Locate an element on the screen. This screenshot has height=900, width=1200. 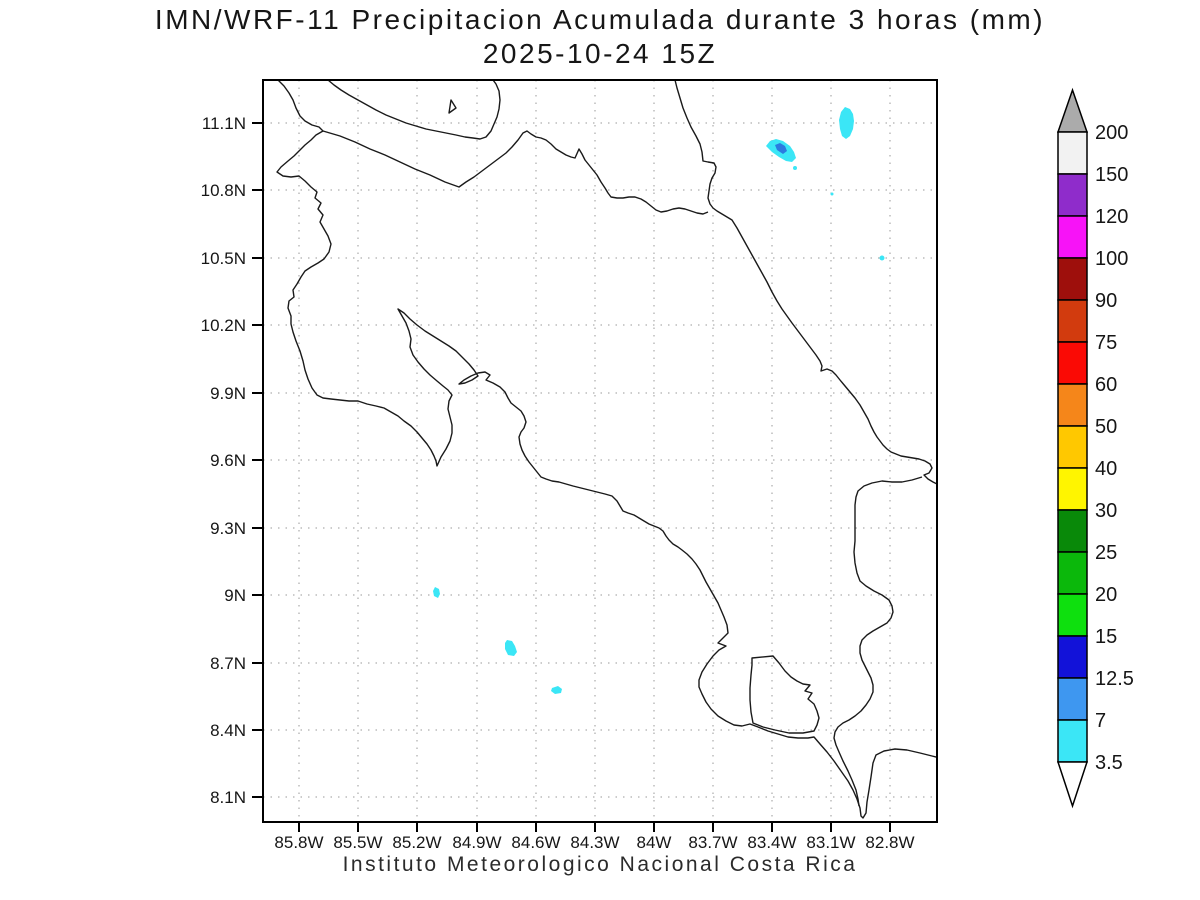
x-axis-tick-label: 84.9W is located at coordinates (476, 842).